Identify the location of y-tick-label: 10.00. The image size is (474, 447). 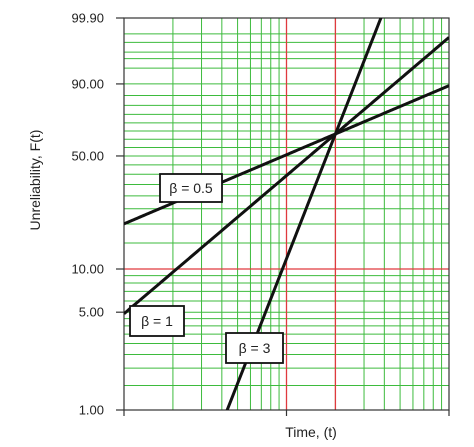
(87, 269).